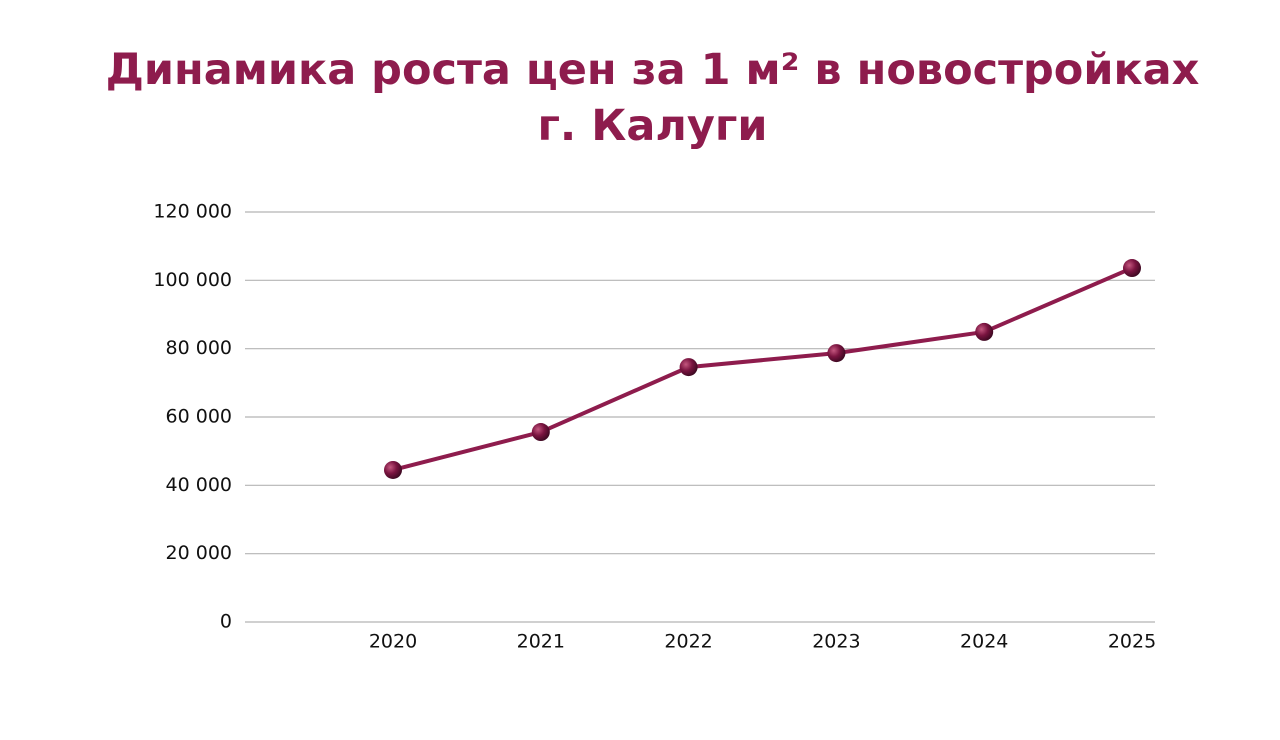 This screenshot has width=1280, height=740. What do you see at coordinates (199, 417) in the screenshot?
I see `y-tick-label: 60 000` at bounding box center [199, 417].